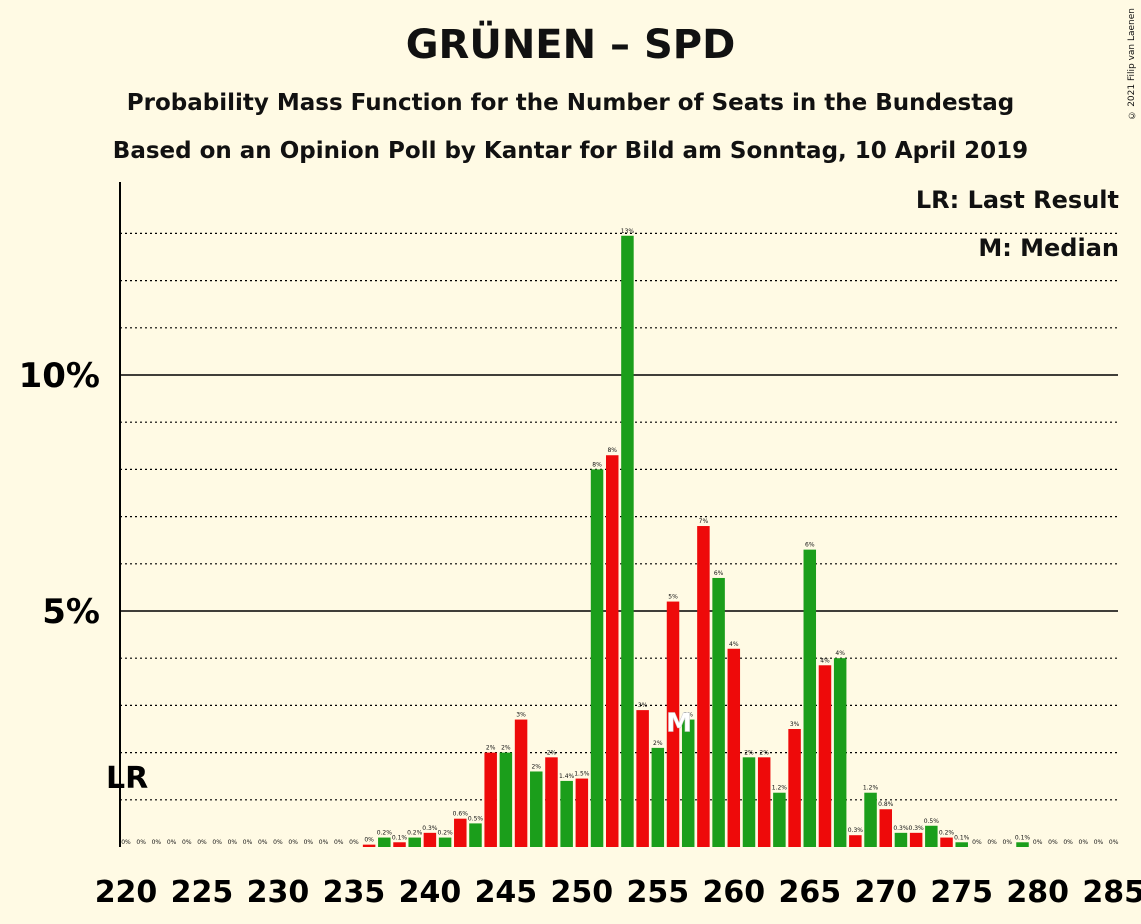 The width and height of the screenshot is (1141, 924). What do you see at coordinates (643, 705) in the screenshot?
I see `bar-label-seat-254: 3%` at bounding box center [643, 705].